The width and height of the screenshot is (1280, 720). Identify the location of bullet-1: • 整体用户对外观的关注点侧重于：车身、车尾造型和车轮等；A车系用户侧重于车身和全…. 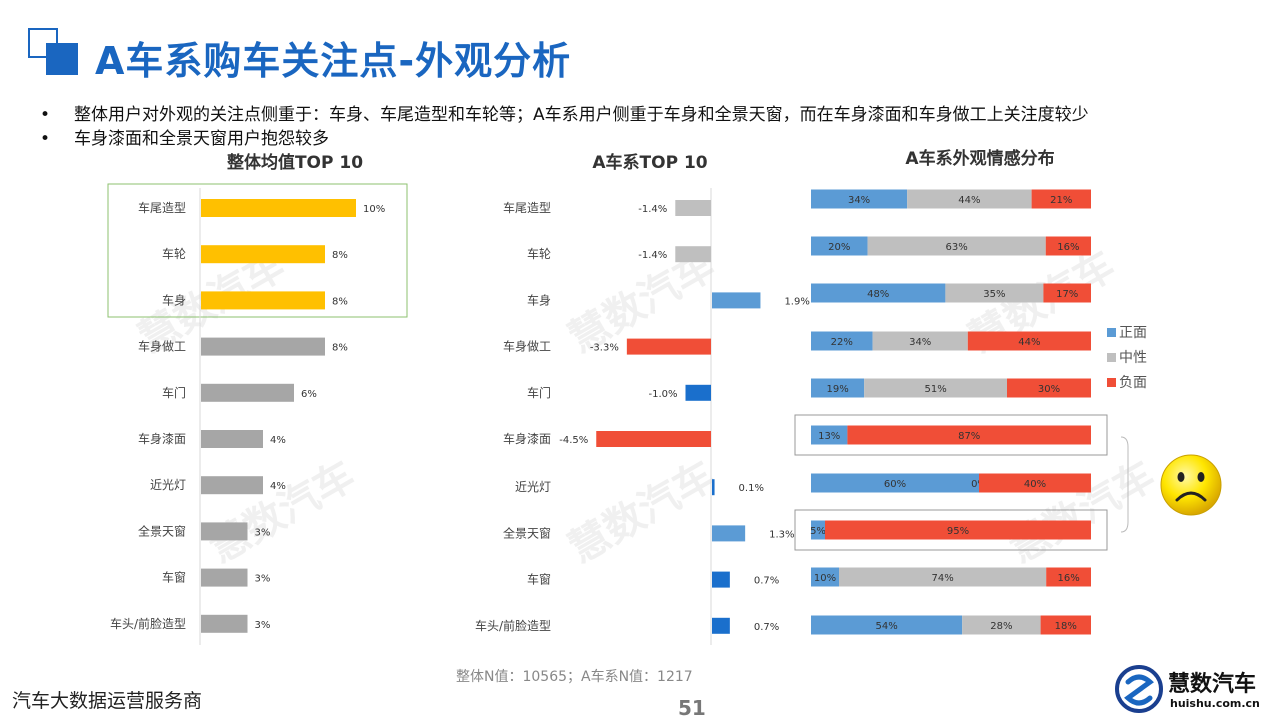
(564, 112).